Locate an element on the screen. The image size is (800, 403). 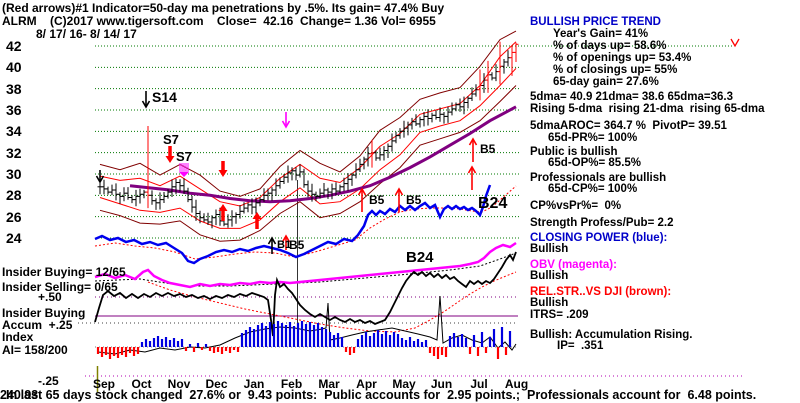
closing-power-blue is located at coordinates (293, 224).